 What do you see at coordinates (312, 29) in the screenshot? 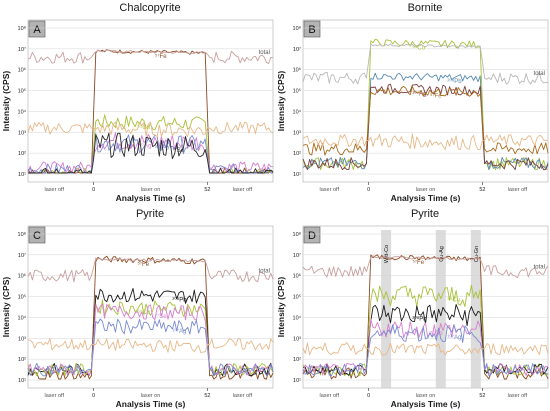
I see `panel-letter: B` at bounding box center [312, 29].